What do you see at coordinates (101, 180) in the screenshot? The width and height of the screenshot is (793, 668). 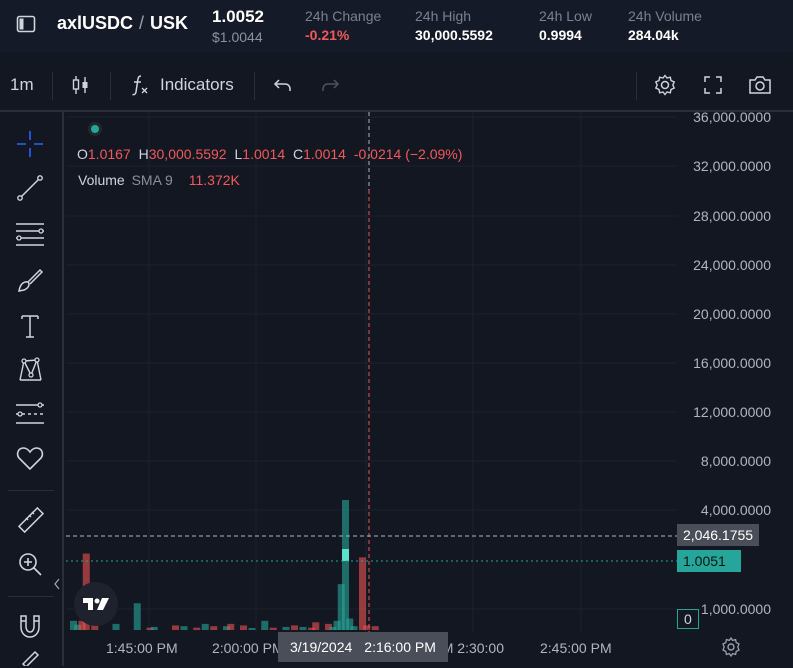 I see `volume-label: Volume` at bounding box center [101, 180].